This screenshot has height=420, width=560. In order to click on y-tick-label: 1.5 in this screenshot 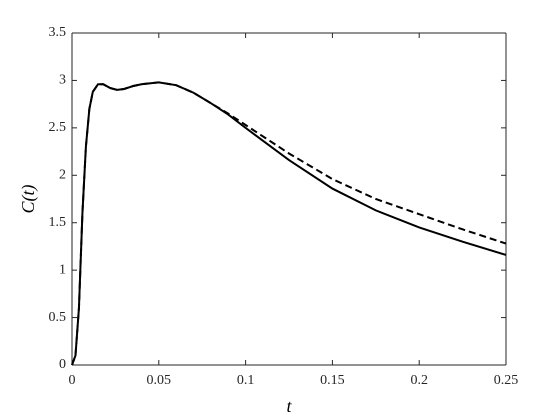, I will do `click(58, 222)`.